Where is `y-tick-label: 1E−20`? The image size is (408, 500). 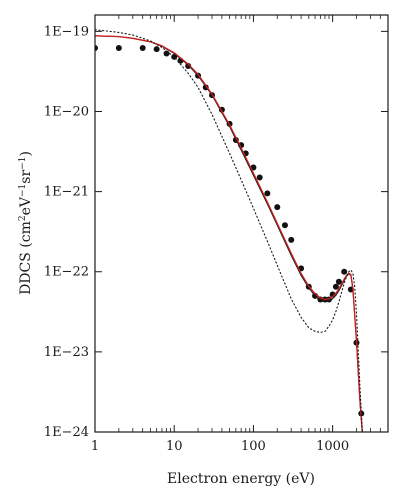
y-tick-label: 1E−20 is located at coordinates (66, 111).